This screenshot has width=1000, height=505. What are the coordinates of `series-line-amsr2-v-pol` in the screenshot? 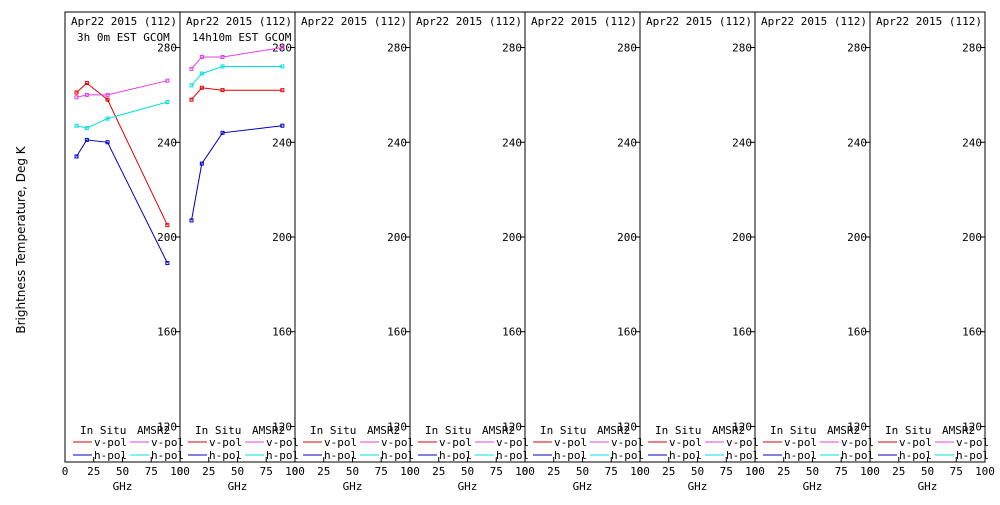 It's located at (122, 89).